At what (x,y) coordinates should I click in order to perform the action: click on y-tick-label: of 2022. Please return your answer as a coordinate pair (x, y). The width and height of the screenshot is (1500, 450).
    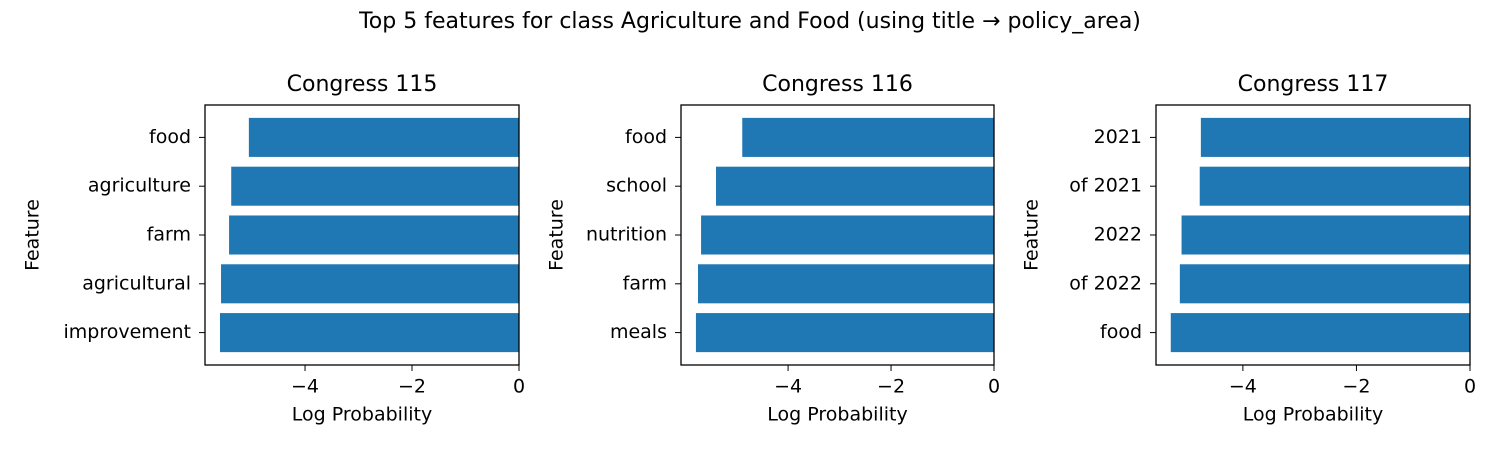
    Looking at the image, I should click on (1105, 283).